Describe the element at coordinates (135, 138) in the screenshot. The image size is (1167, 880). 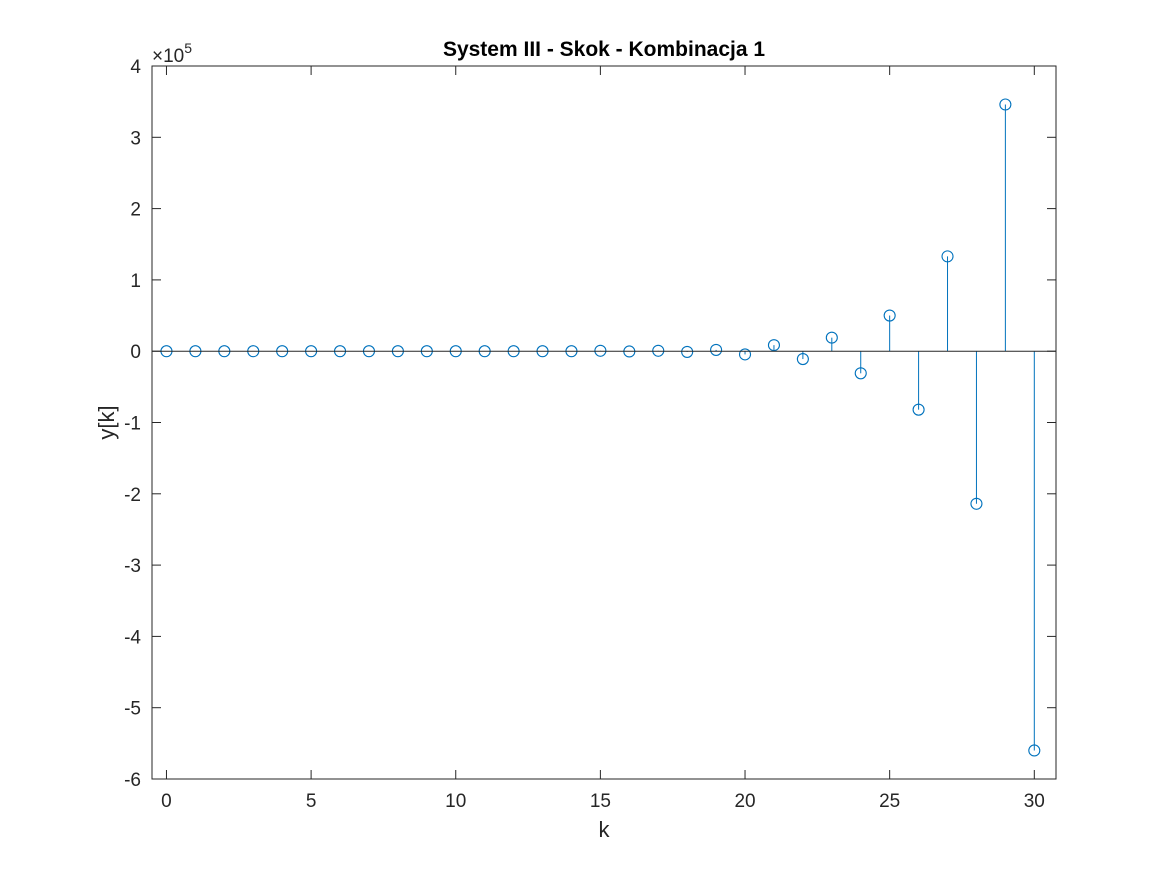
I see `y-tick-label: 3` at that location.